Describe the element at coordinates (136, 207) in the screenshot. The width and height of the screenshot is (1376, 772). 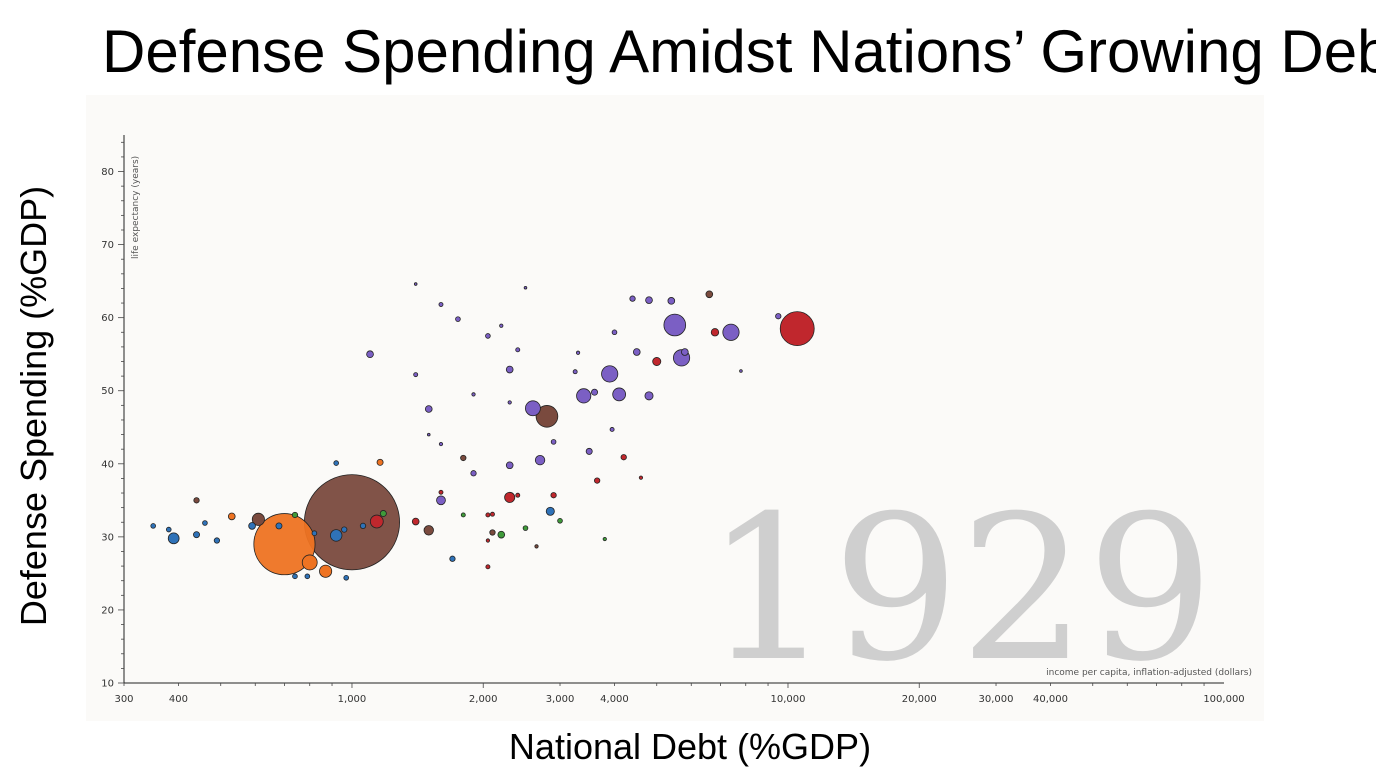
I see `inner-y-axis-label: life expectancy (years)` at that location.